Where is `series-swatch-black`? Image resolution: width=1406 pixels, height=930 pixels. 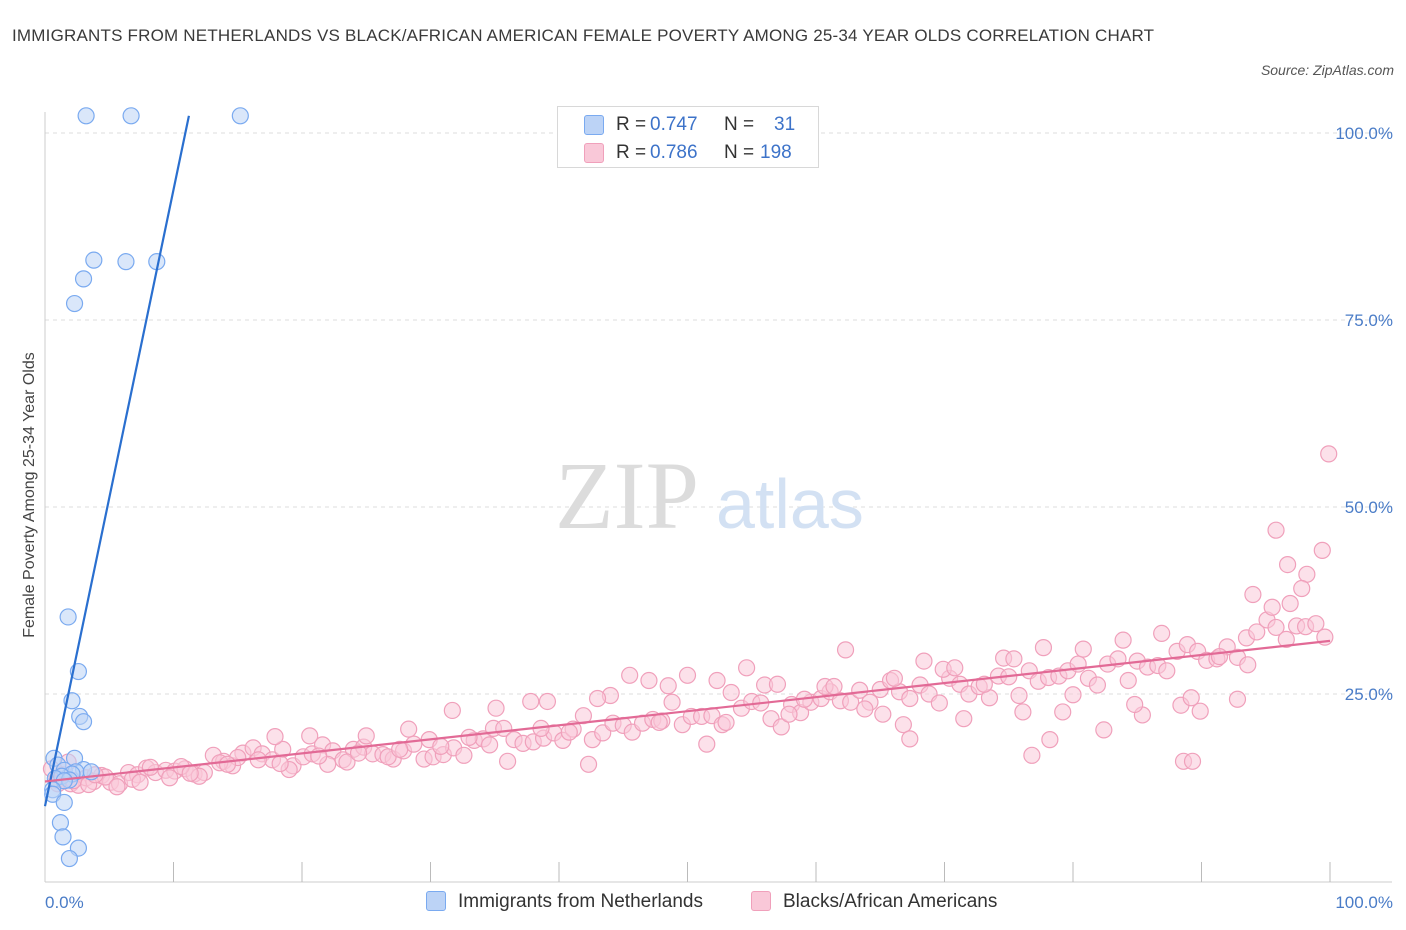 series-swatch-black is located at coordinates (761, 901).